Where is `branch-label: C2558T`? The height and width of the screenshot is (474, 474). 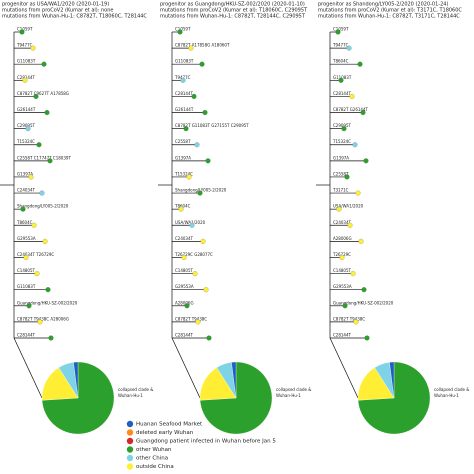
branch-label: C2558T is located at coordinates (183, 141).